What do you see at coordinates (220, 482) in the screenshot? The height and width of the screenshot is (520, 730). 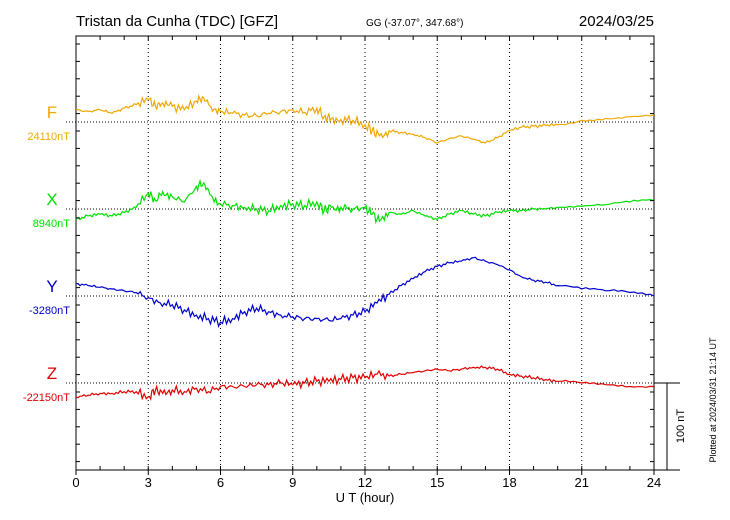 I see `x-tick-label: 6` at bounding box center [220, 482].